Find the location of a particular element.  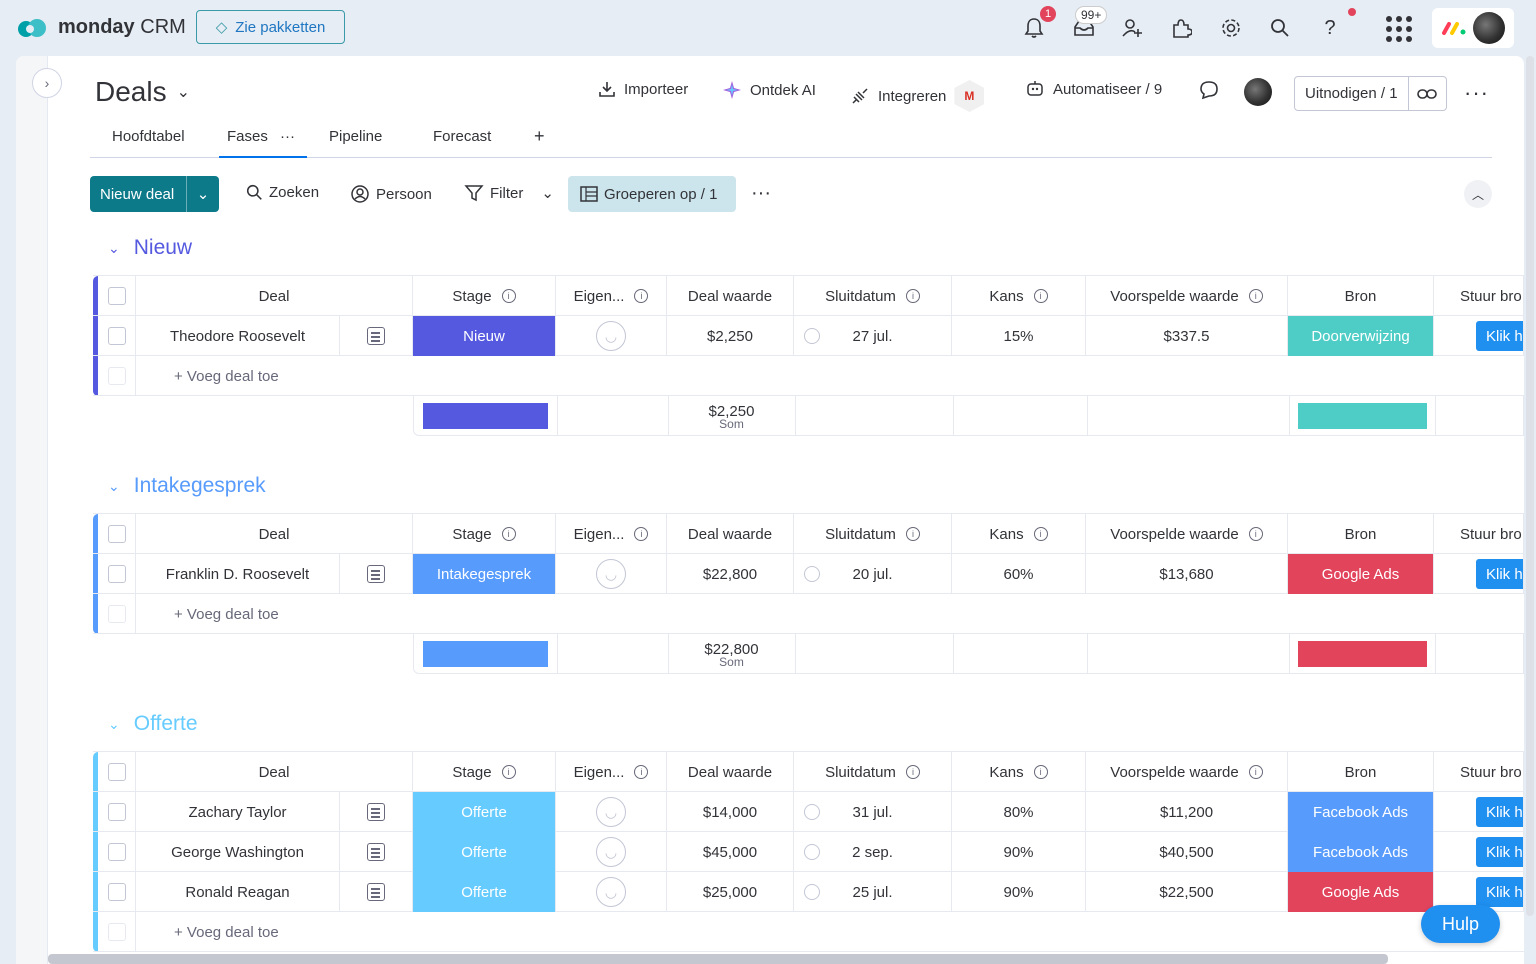

board-title: Deals ⌄ is located at coordinates (142, 92).